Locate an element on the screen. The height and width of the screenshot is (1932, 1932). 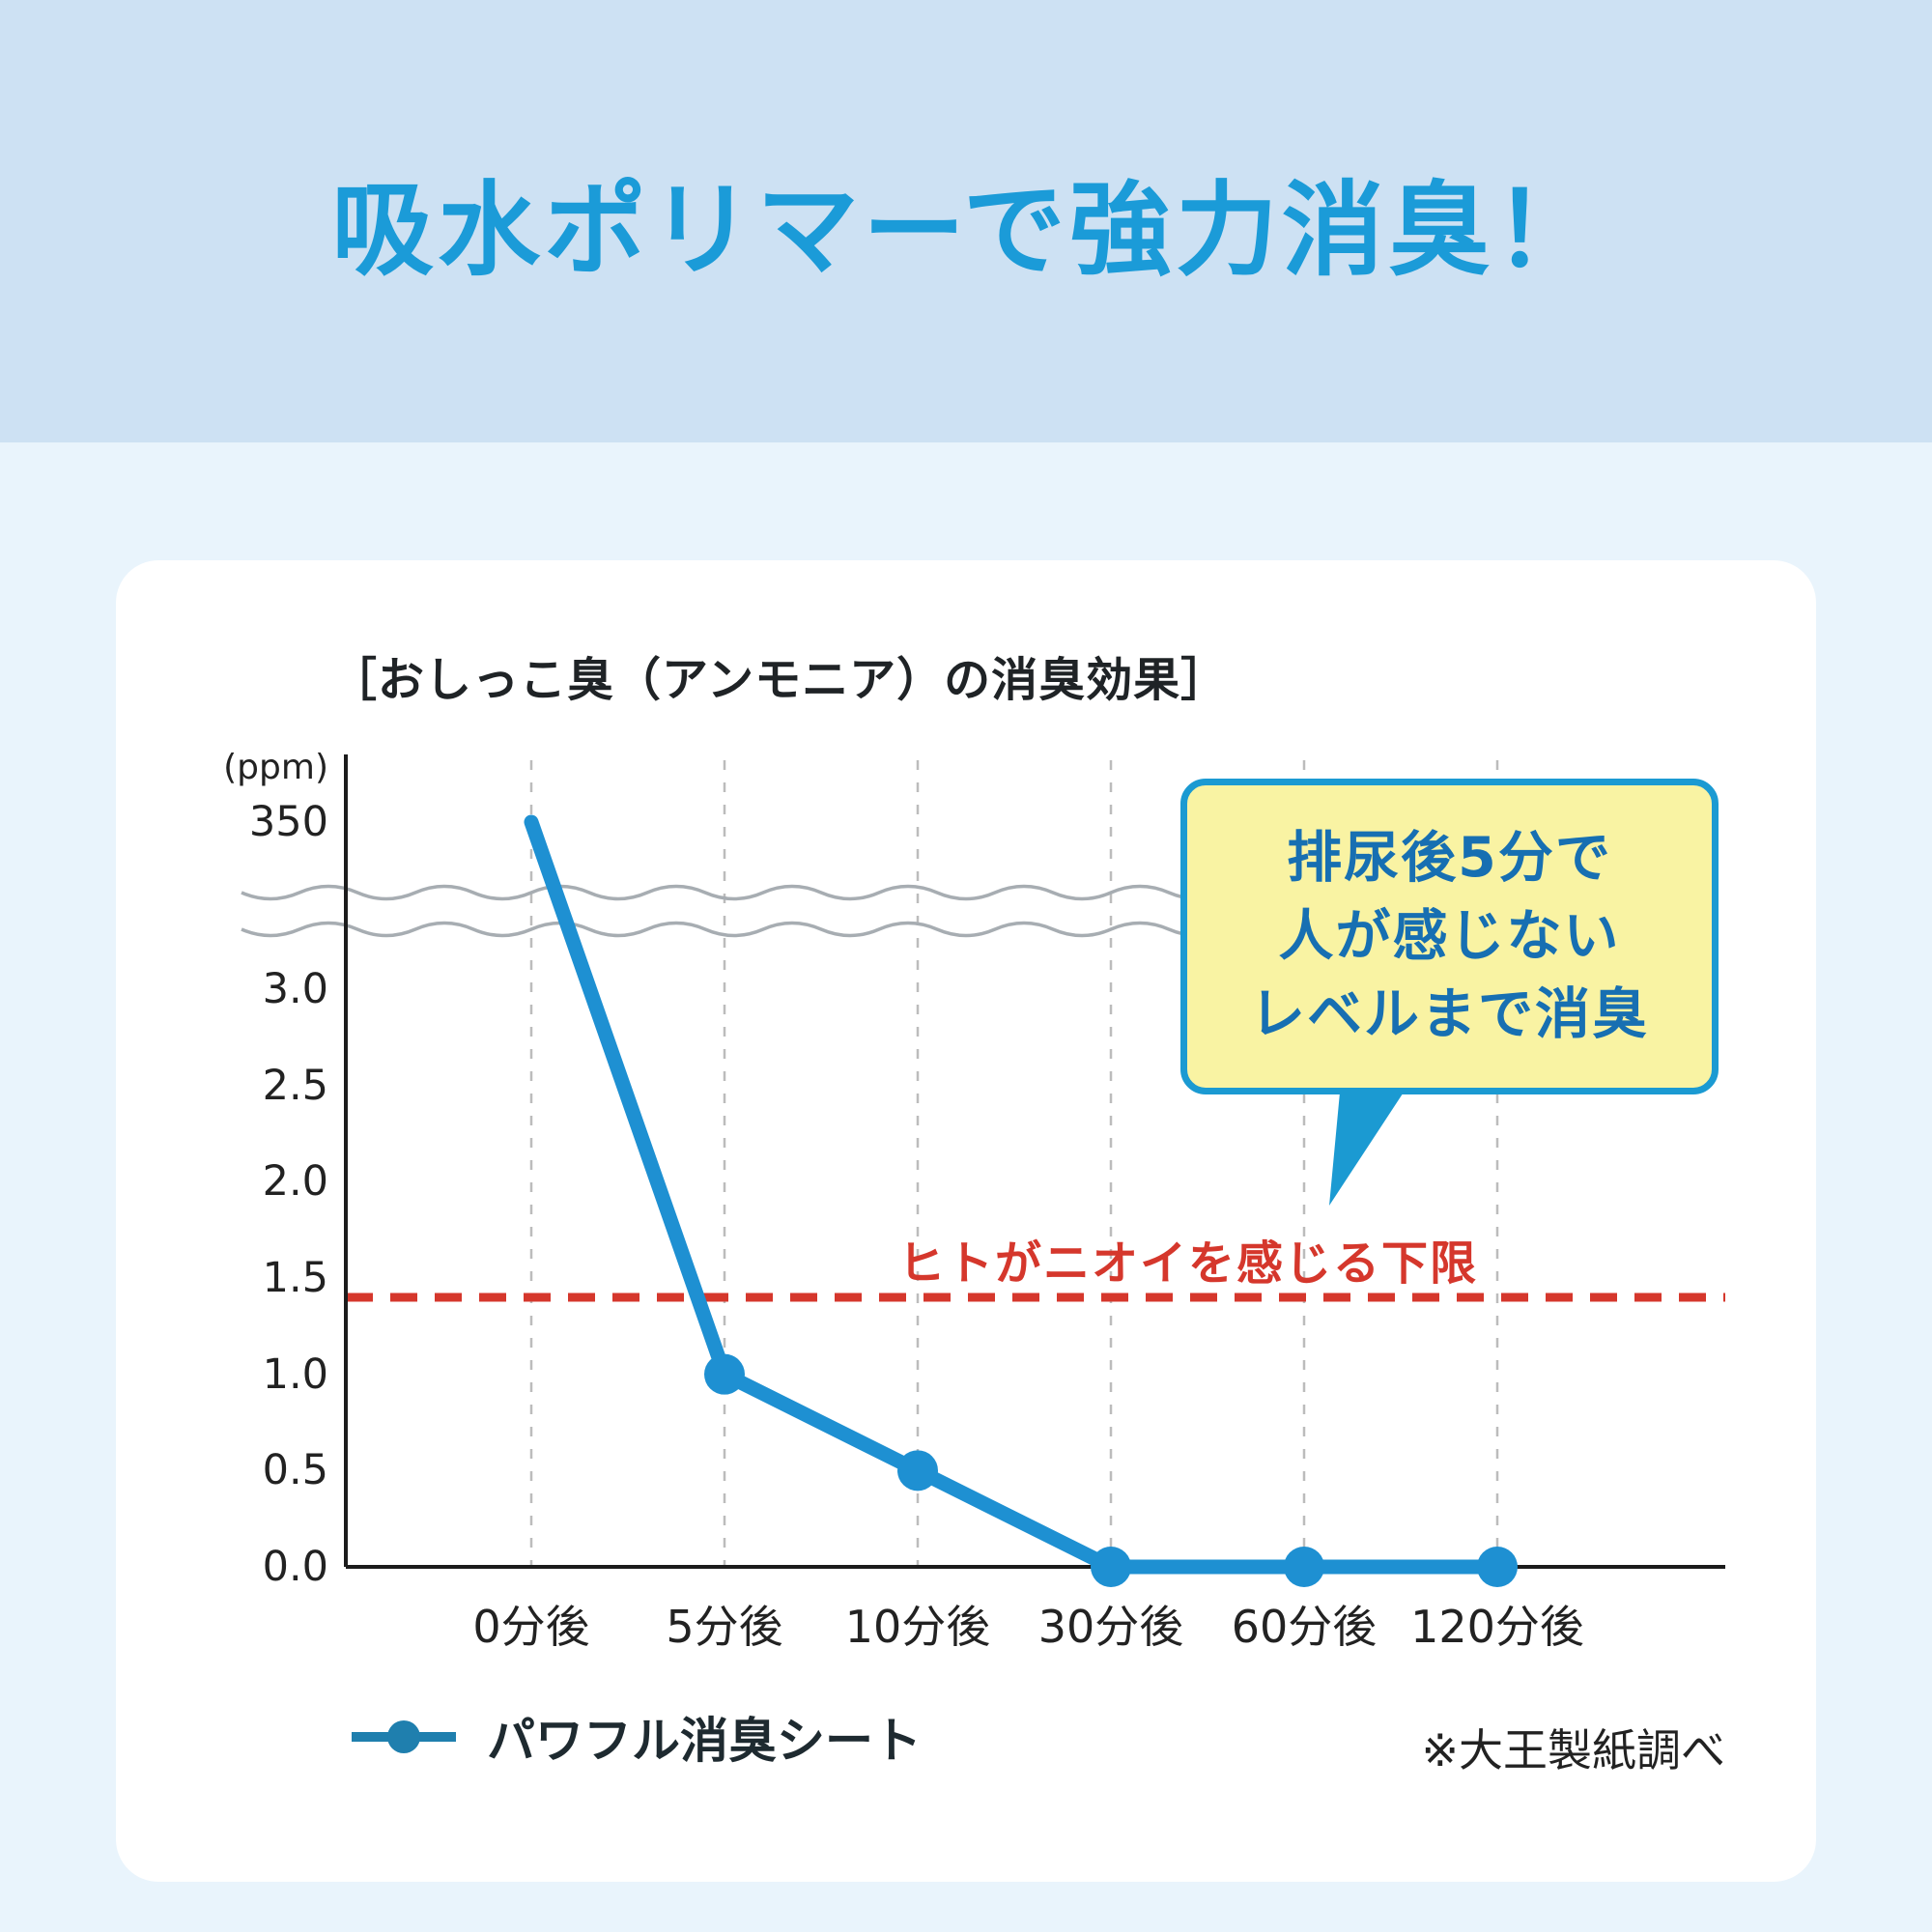
x-axis-label: 0分後 is located at coordinates (531, 1627).